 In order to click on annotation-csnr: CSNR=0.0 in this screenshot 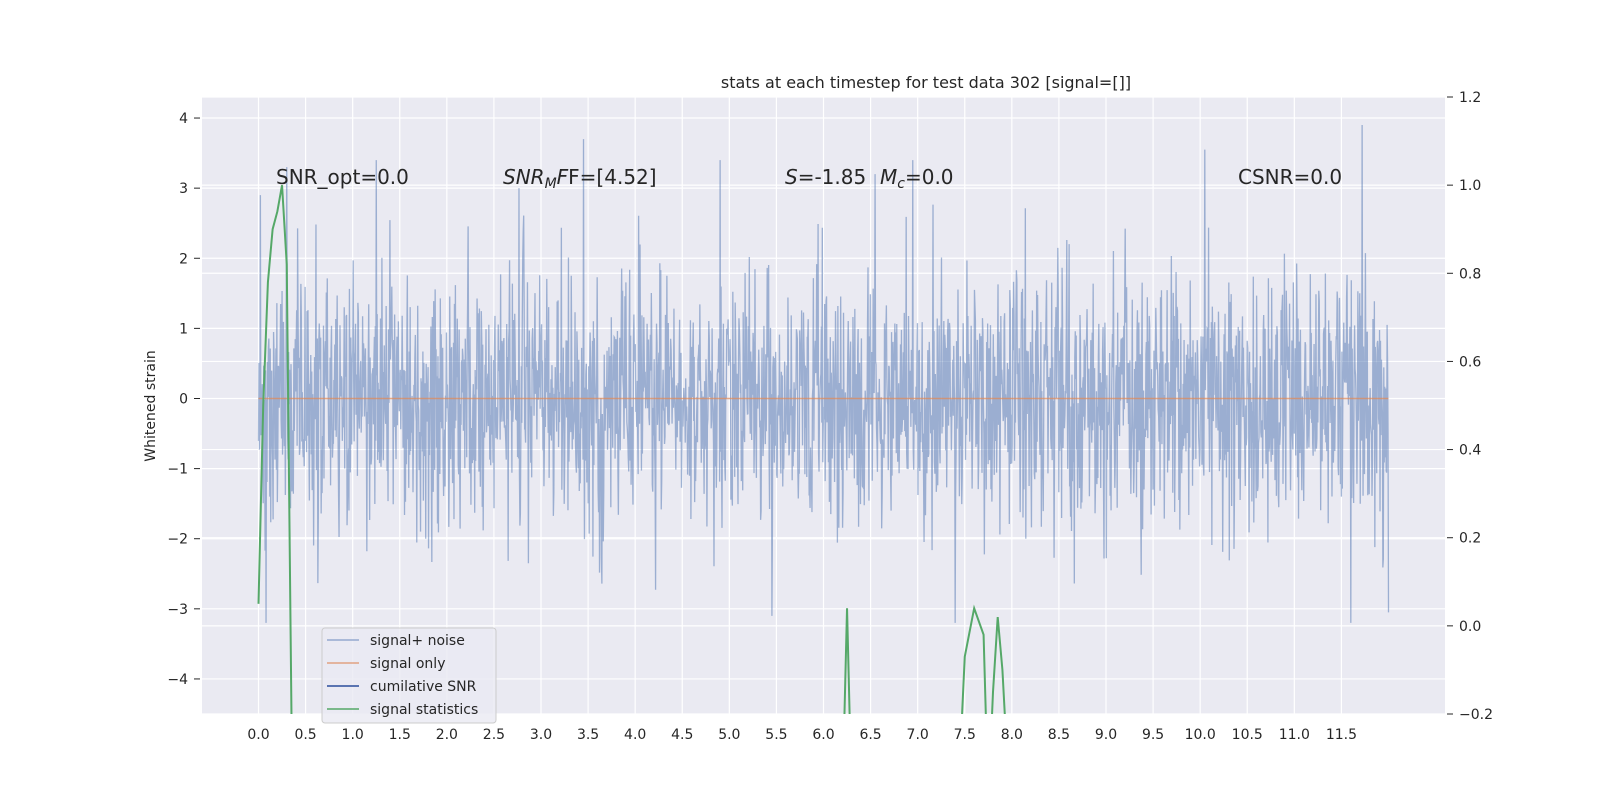, I will do `click(1290, 177)`.